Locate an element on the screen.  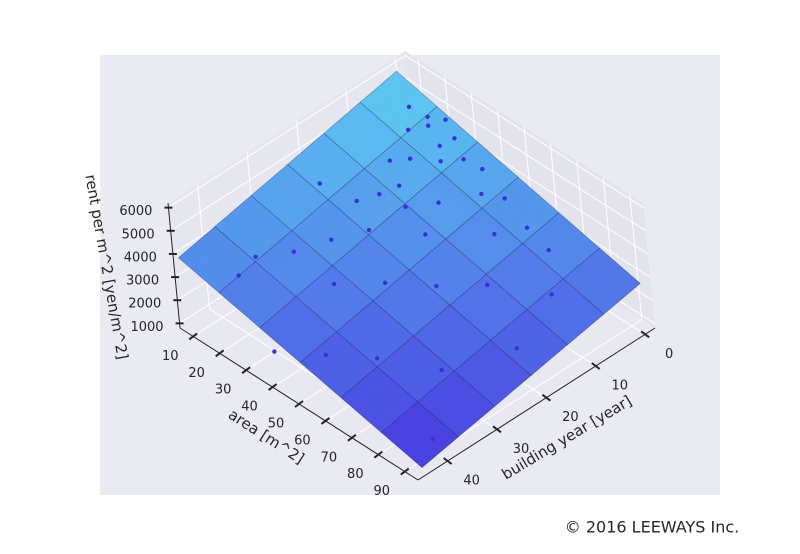
z-tick-label: 2000 is located at coordinates (144, 304).